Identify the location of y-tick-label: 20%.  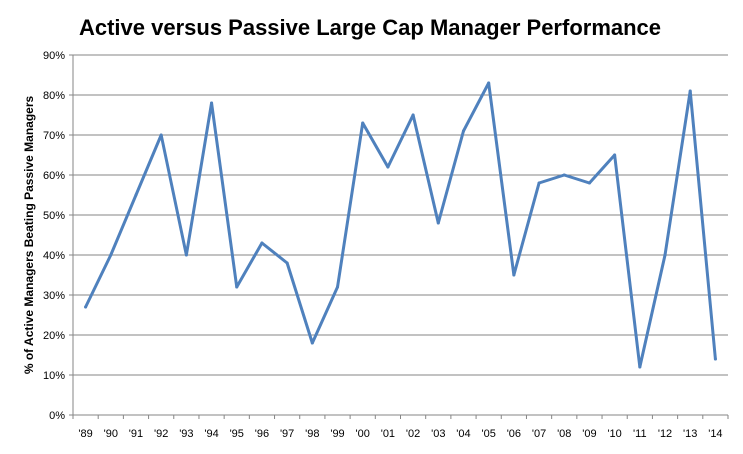
(54, 336).